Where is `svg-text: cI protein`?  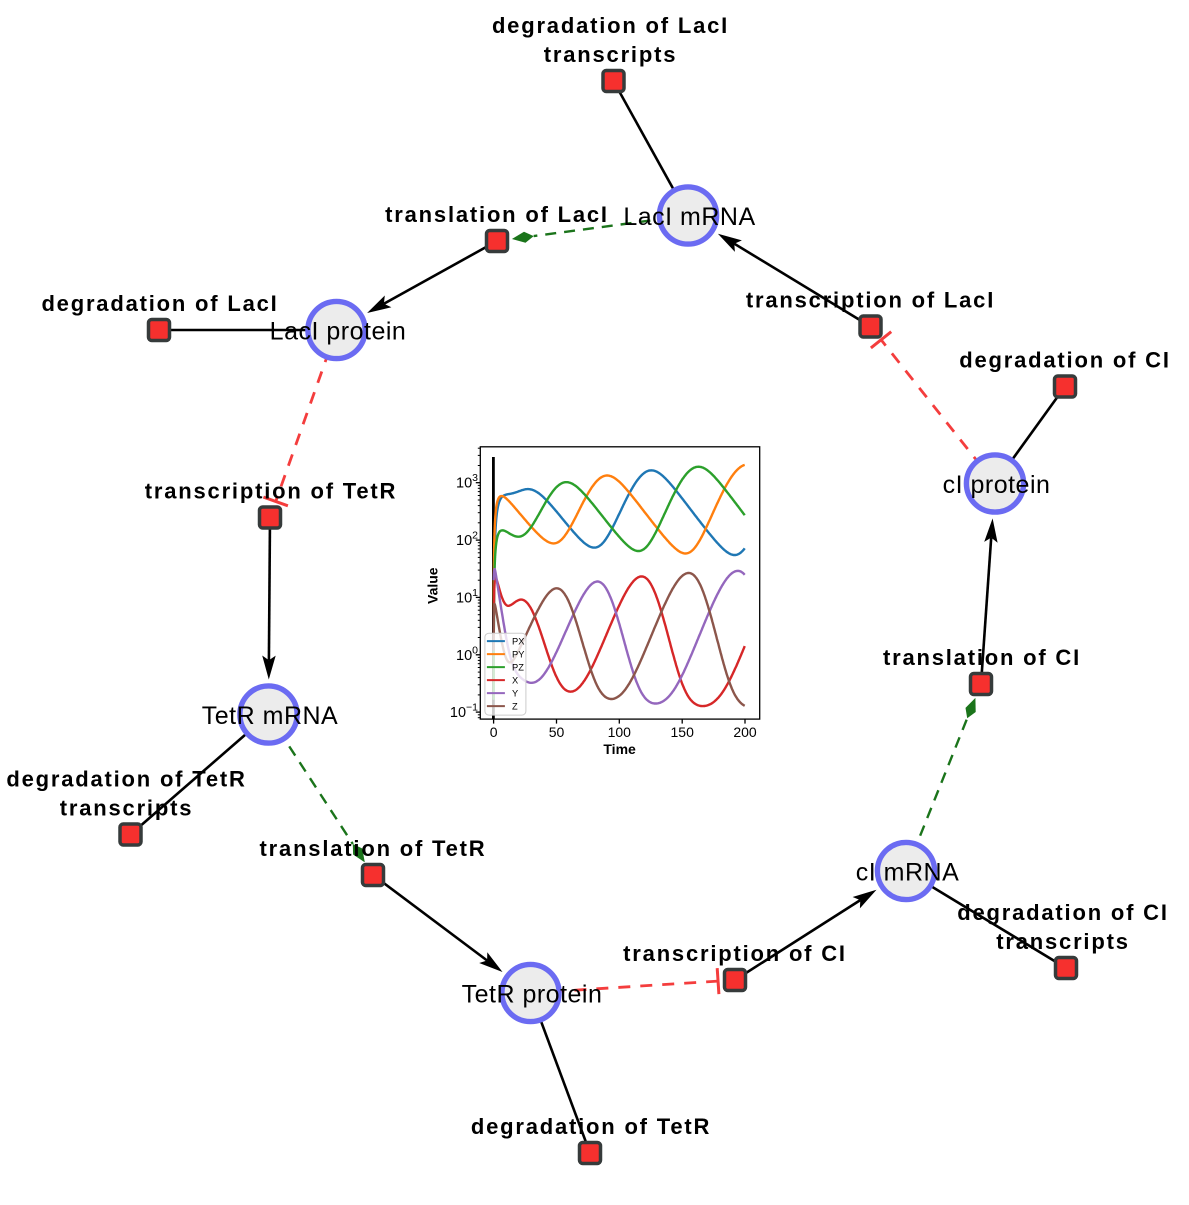 svg-text: cI protein is located at coordinates (997, 485).